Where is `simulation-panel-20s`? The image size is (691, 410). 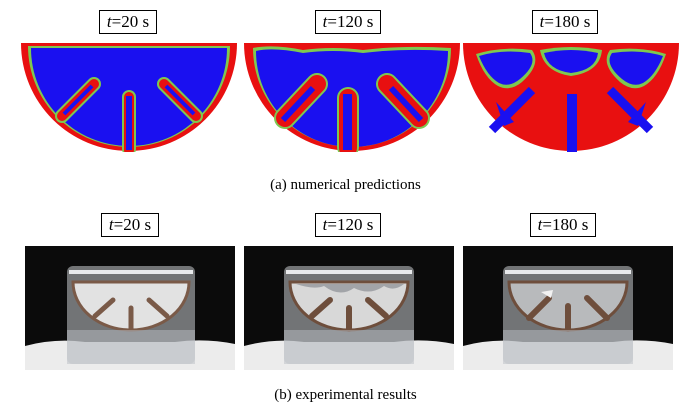
simulation-panel-20s is located at coordinates (129, 97).